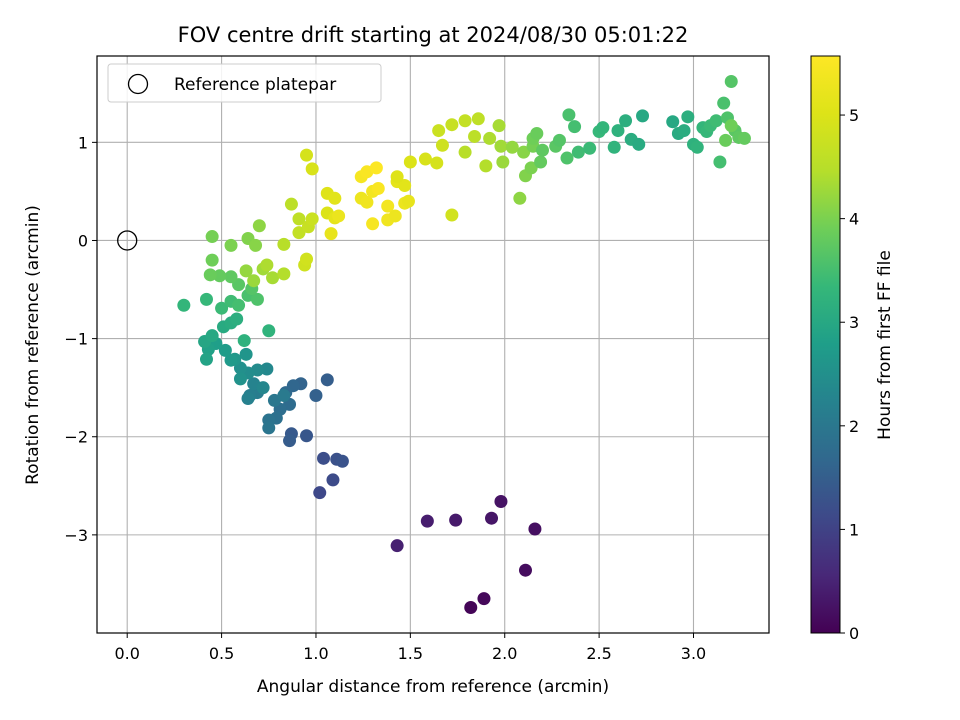  Describe the element at coordinates (598, 653) in the screenshot. I see `x-tick-label: 2.5` at that location.